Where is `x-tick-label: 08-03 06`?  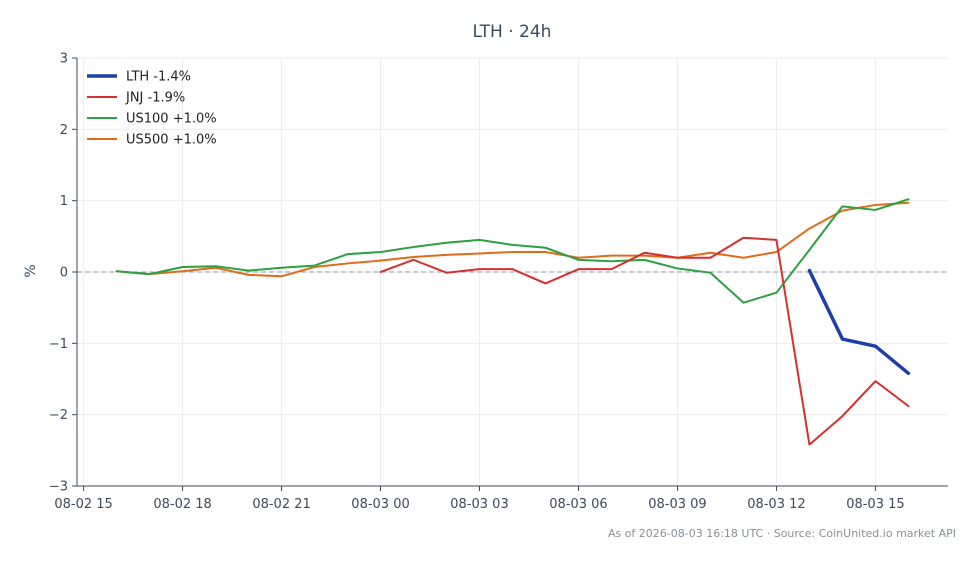 x-tick-label: 08-03 06 is located at coordinates (578, 504).